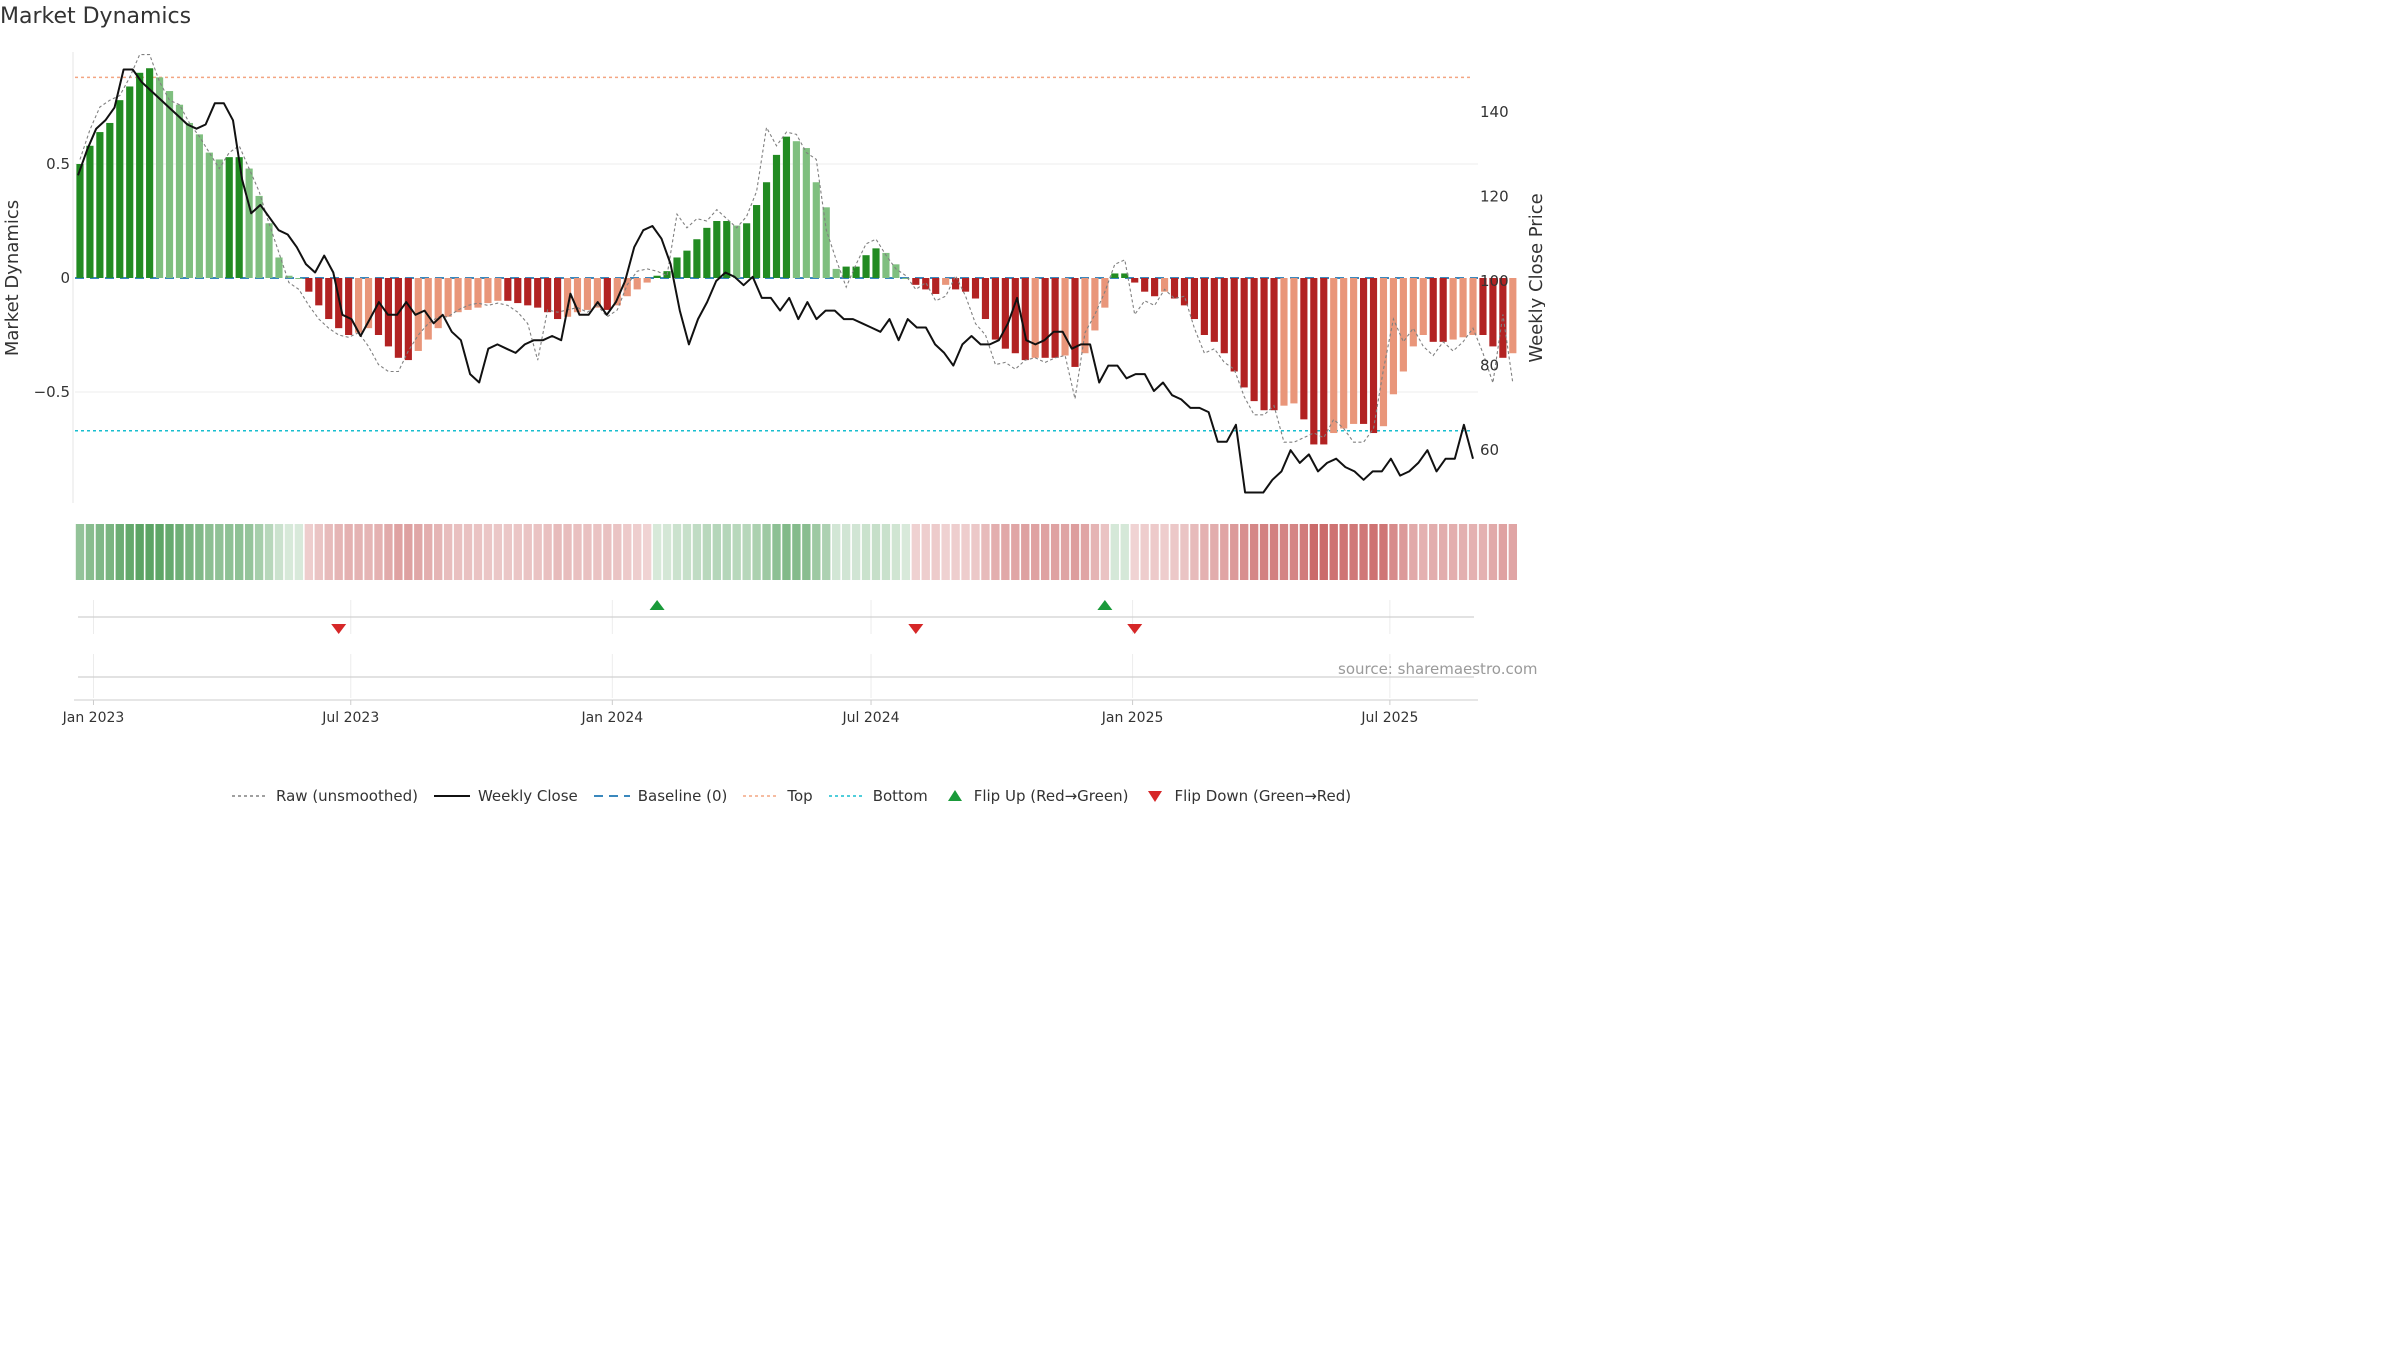 The height and width of the screenshot is (1350, 2400). What do you see at coordinates (36, 278) in the screenshot?
I see `left-axis: 0.5 0 −0.5 Market Dynamics` at bounding box center [36, 278].